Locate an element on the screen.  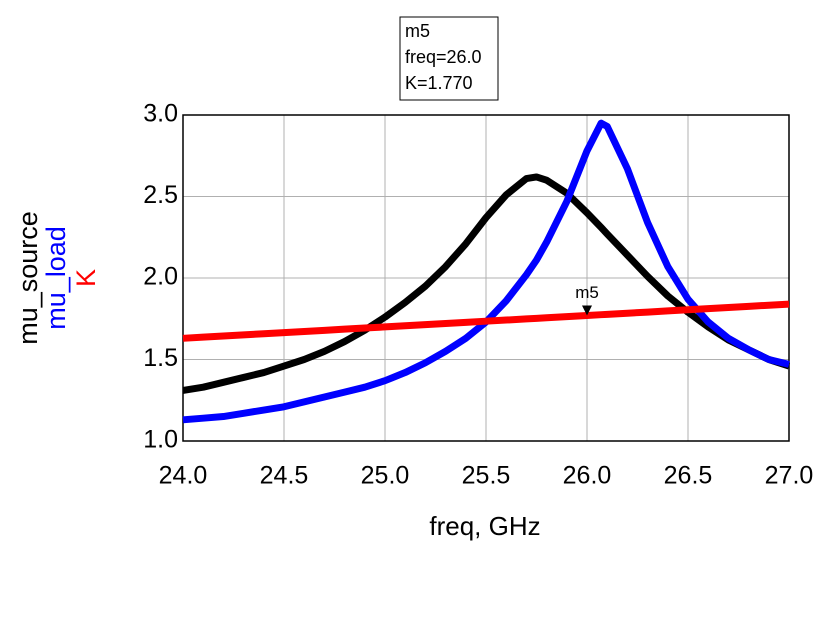
x-tick-label: 25.0 is located at coordinates (385, 476).